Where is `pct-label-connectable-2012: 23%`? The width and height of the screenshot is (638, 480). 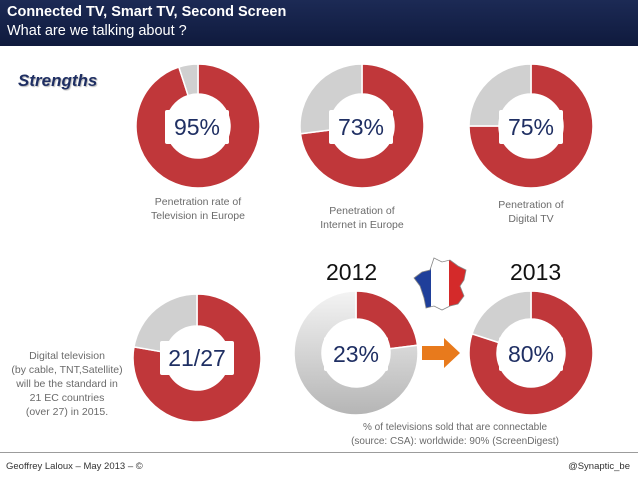 pct-label-connectable-2012: 23% is located at coordinates (356, 354).